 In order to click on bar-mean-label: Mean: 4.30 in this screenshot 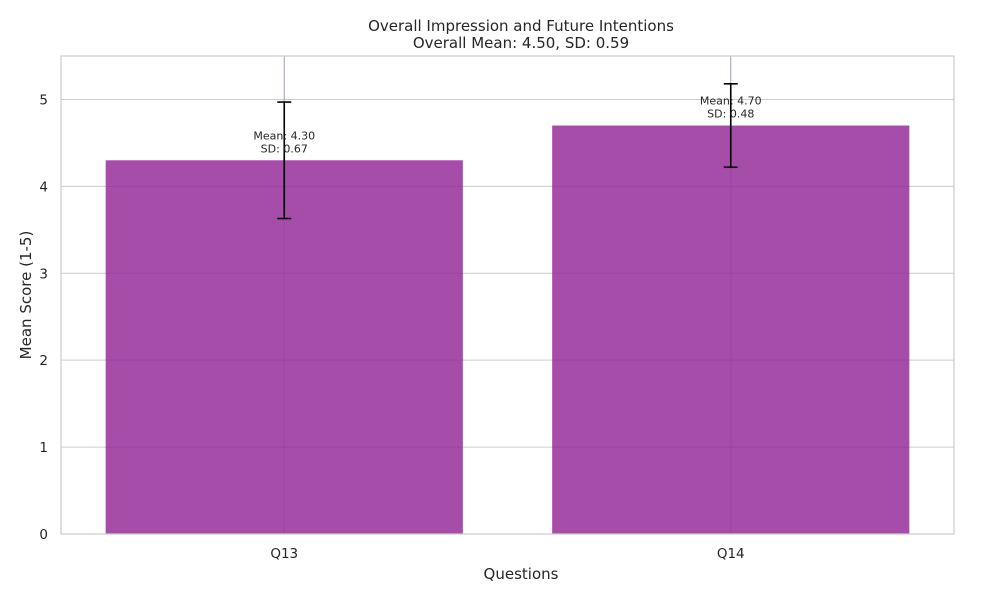, I will do `click(284, 135)`.